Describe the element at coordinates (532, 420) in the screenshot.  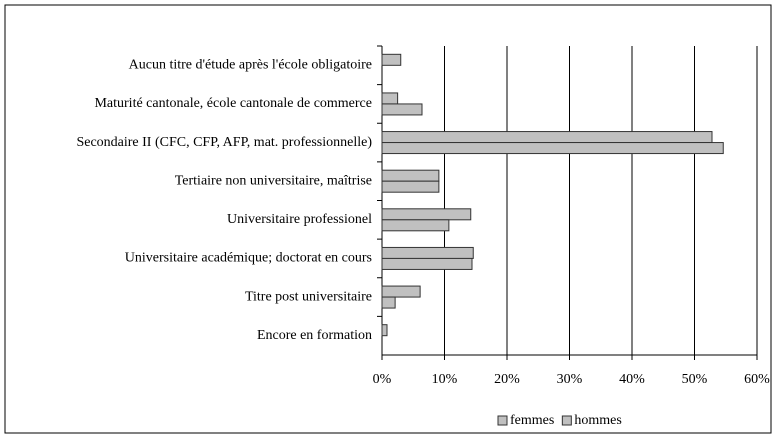
I see `legend-label: femmes` at that location.